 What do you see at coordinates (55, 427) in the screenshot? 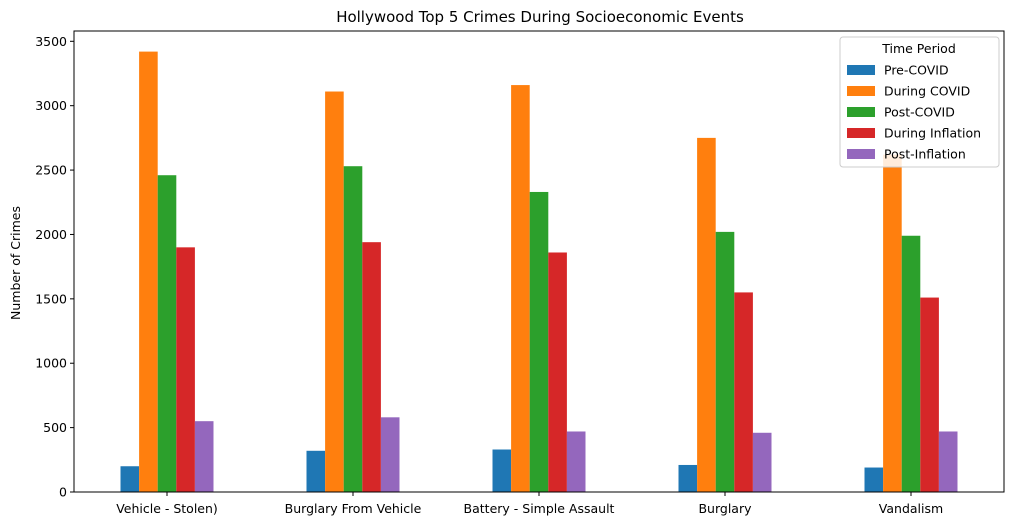
I see `y-tick-label: 500` at bounding box center [55, 427].